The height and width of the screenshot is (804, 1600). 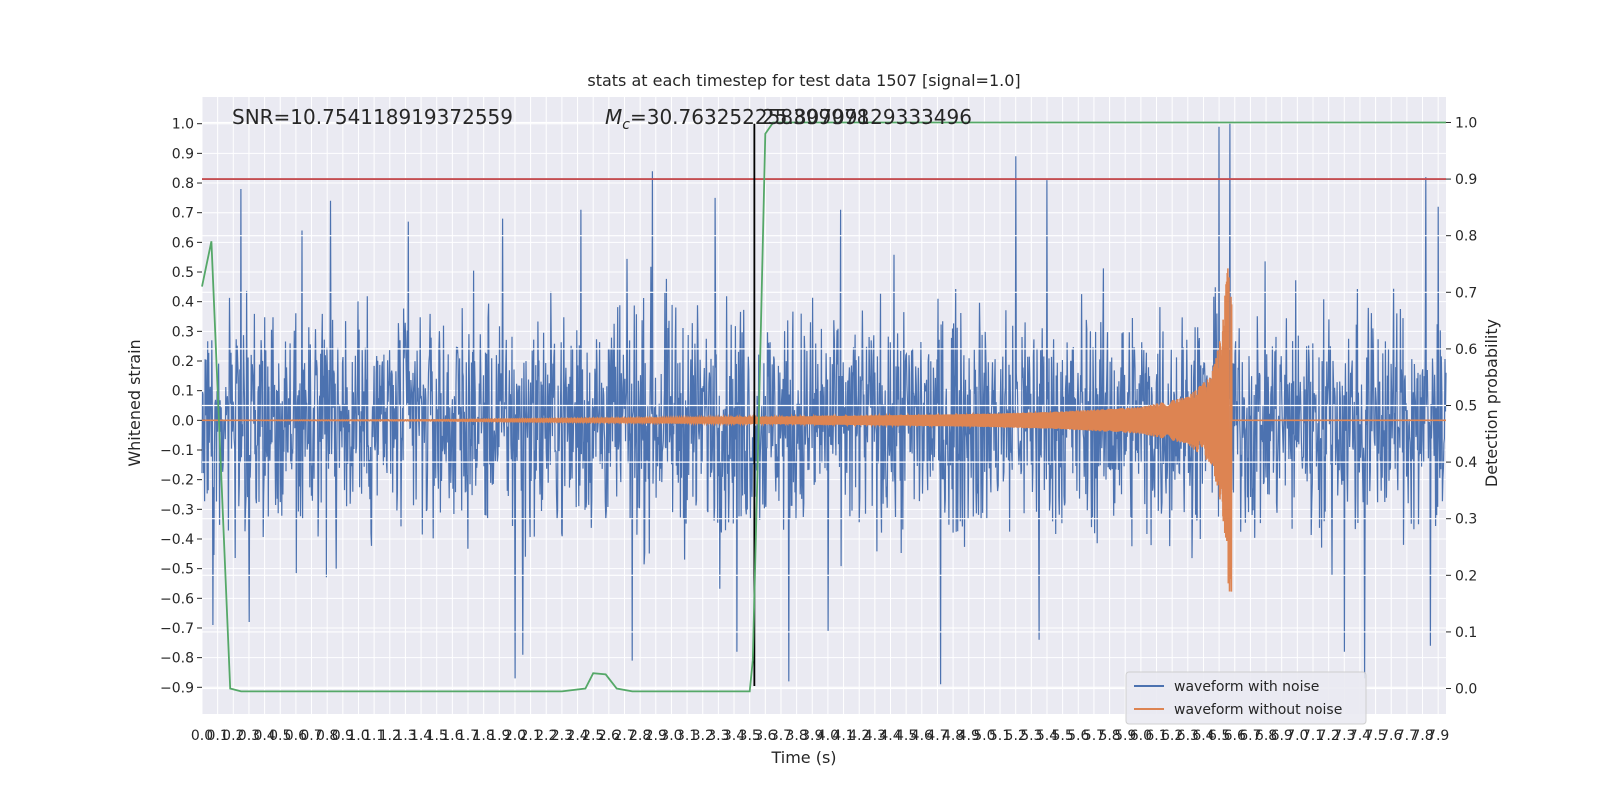 I want to click on y-tick-label: 0.4, so click(x=183, y=303).